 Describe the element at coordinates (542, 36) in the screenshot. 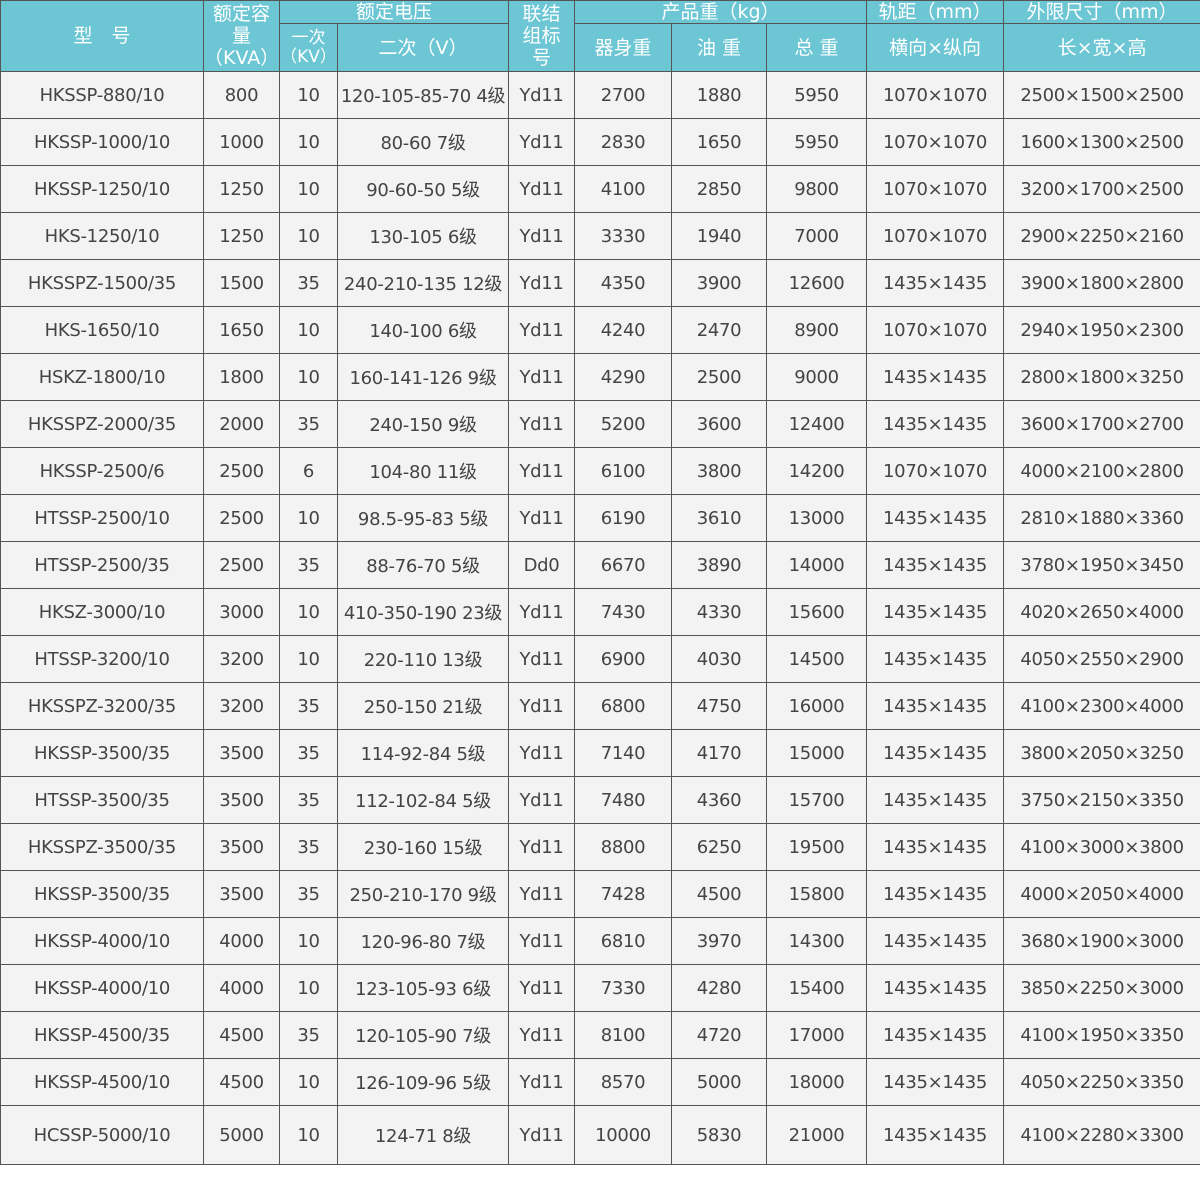

I see `header-vector-group: 联结组标号` at that location.